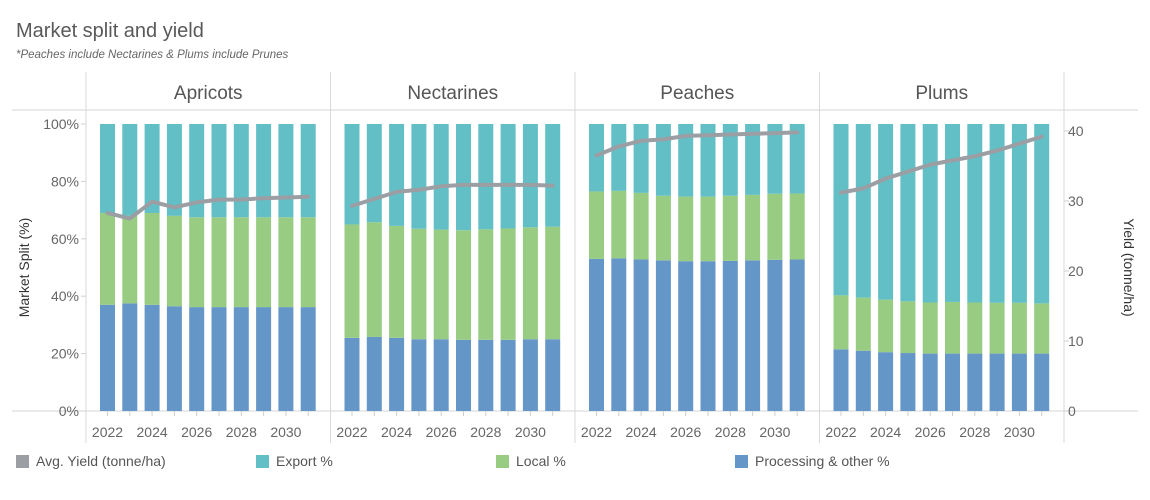  I want to click on x-tick-label: 2026, so click(685, 432).